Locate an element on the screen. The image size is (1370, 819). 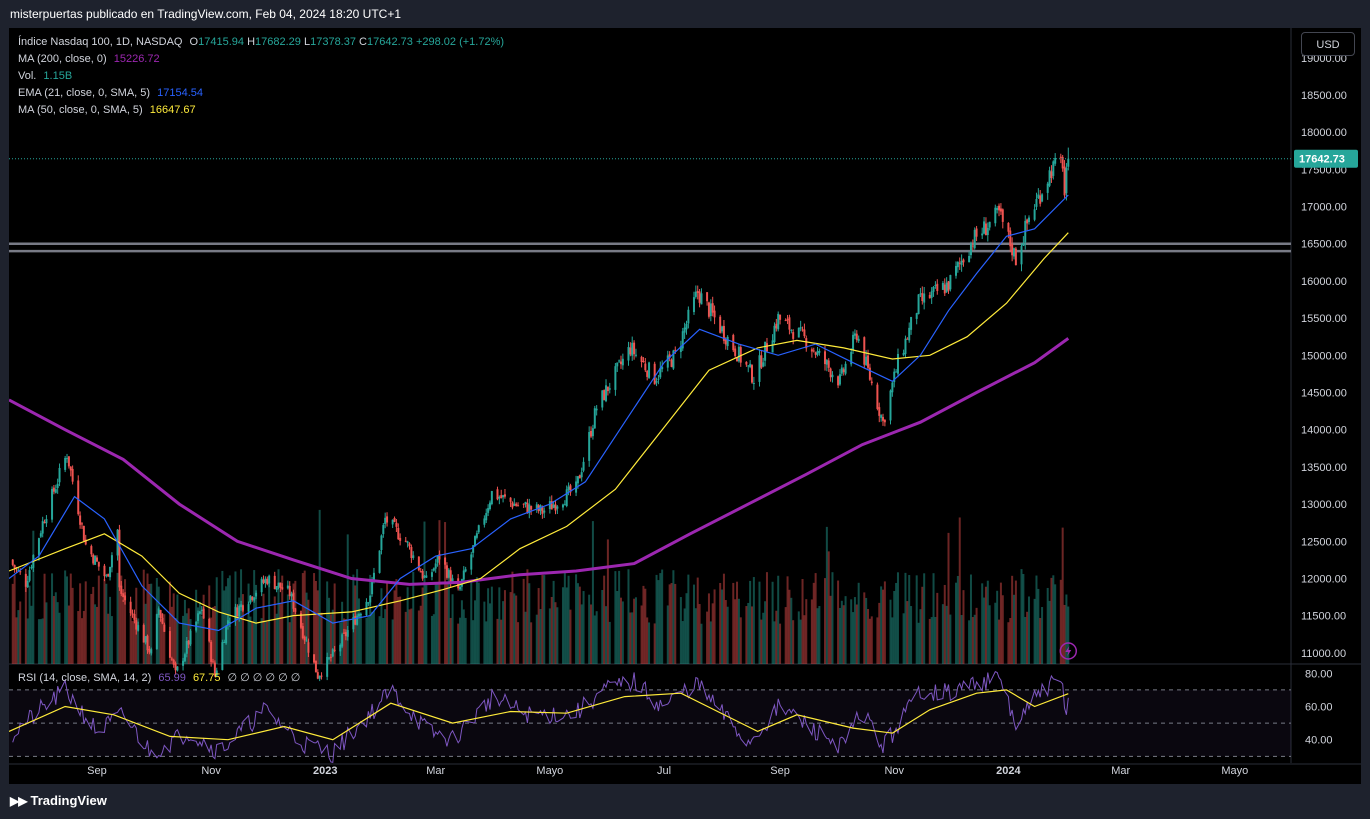
price-tick-label: 13500.00 is located at coordinates (1324, 468).